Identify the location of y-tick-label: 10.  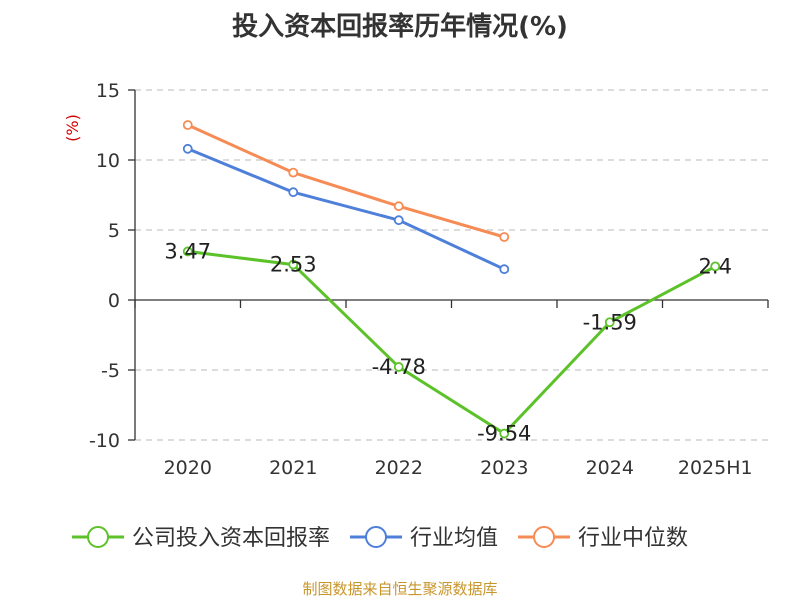
(108, 161).